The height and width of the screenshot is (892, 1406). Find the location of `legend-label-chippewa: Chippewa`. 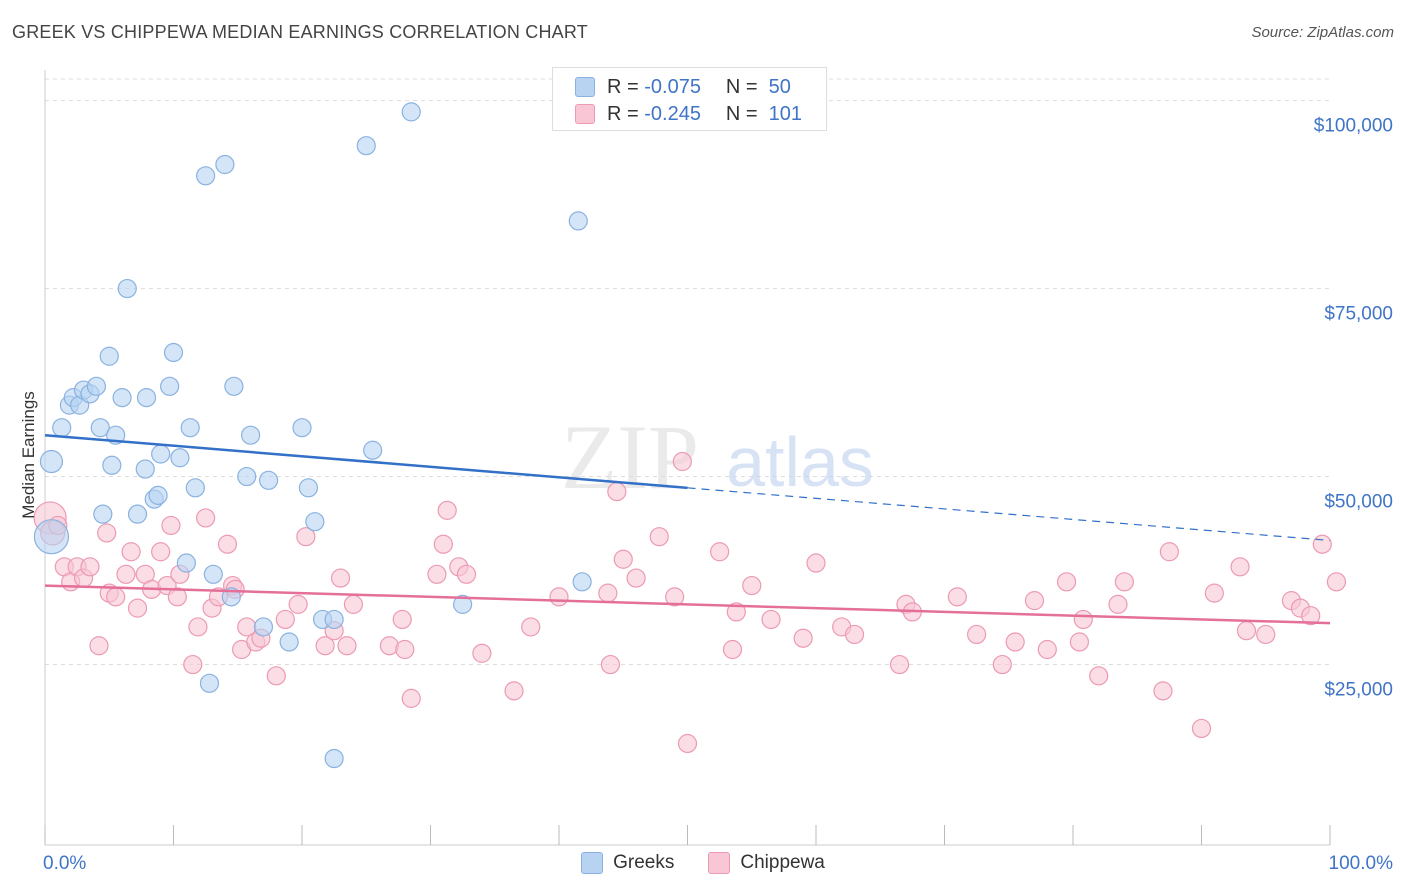

legend-label-chippewa: Chippewa is located at coordinates (782, 862).